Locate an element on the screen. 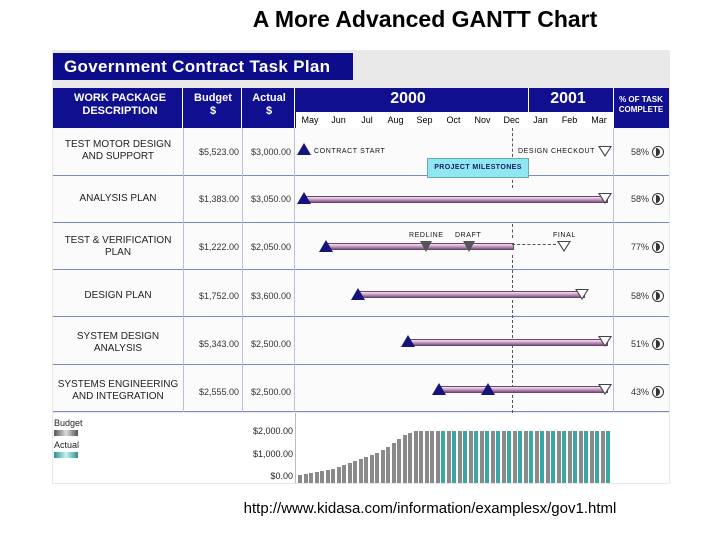 This screenshot has width=720, height=540. slide-title: A More Advanced GANTT Chart is located at coordinates (425, 19).